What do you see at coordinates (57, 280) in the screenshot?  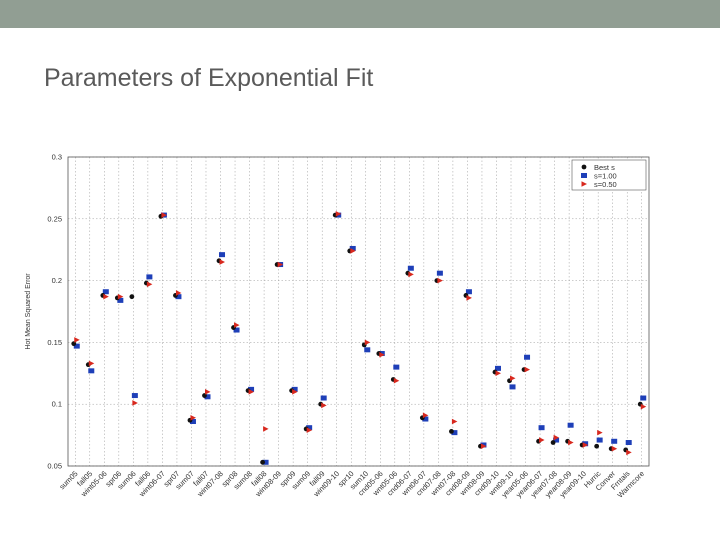 I see `y-tick-label: 0.2` at bounding box center [57, 280].